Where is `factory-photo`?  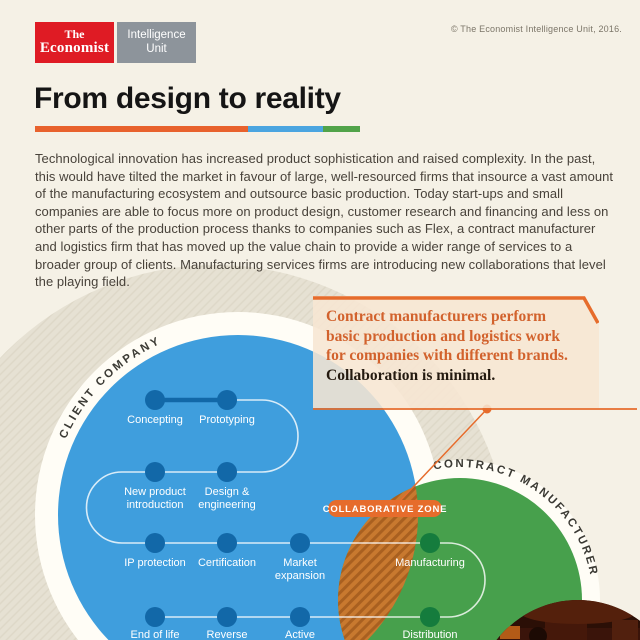
factory-photo is located at coordinates (557, 620).